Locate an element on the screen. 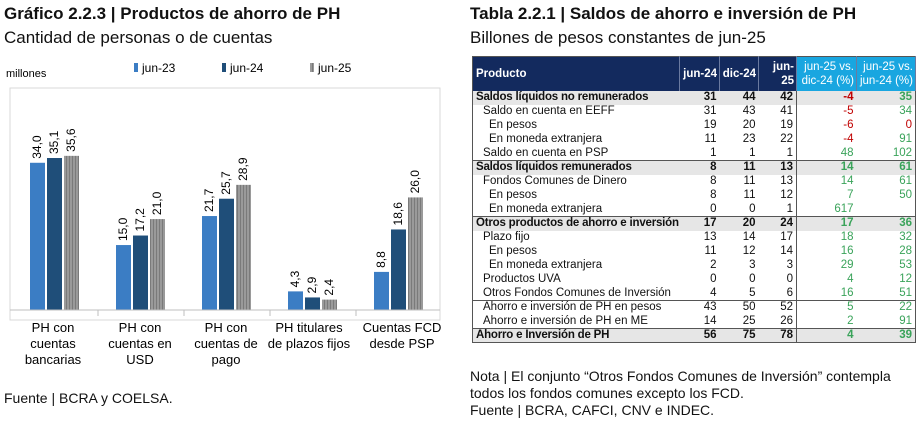 This screenshot has height=426, width=918. category-label: pago is located at coordinates (226, 359).